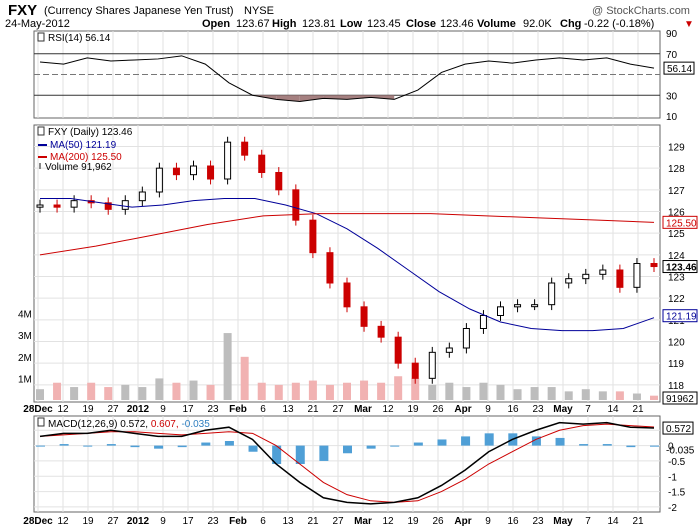 The height and width of the screenshot is (530, 700). What do you see at coordinates (37, 24) in the screenshot?
I see `chart-date: 24-May-2012` at bounding box center [37, 24].